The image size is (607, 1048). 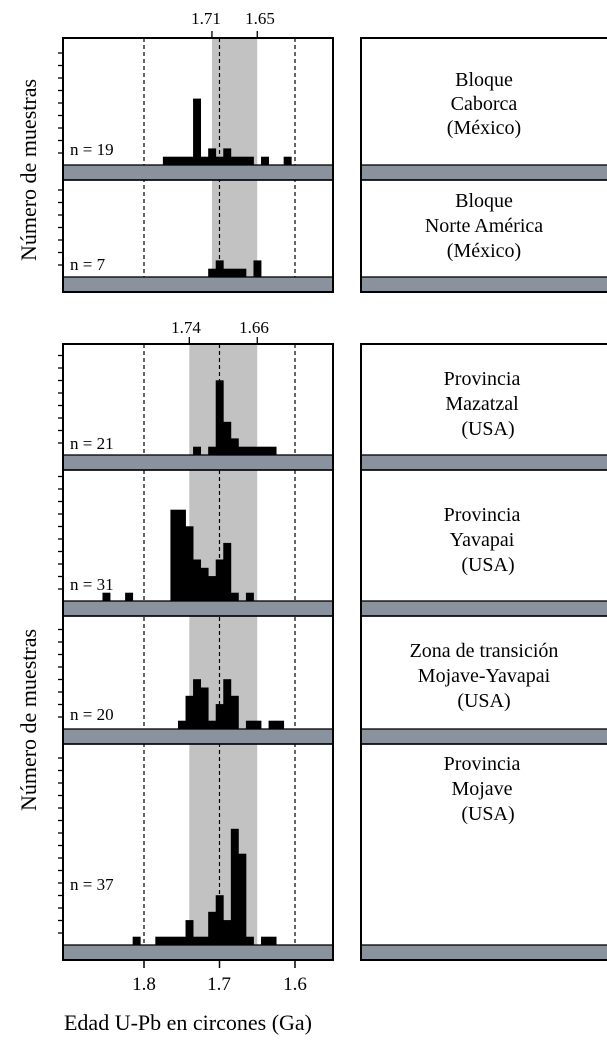 What do you see at coordinates (484, 226) in the screenshot?
I see `title-norte-america-line2: Norte América` at bounding box center [484, 226].